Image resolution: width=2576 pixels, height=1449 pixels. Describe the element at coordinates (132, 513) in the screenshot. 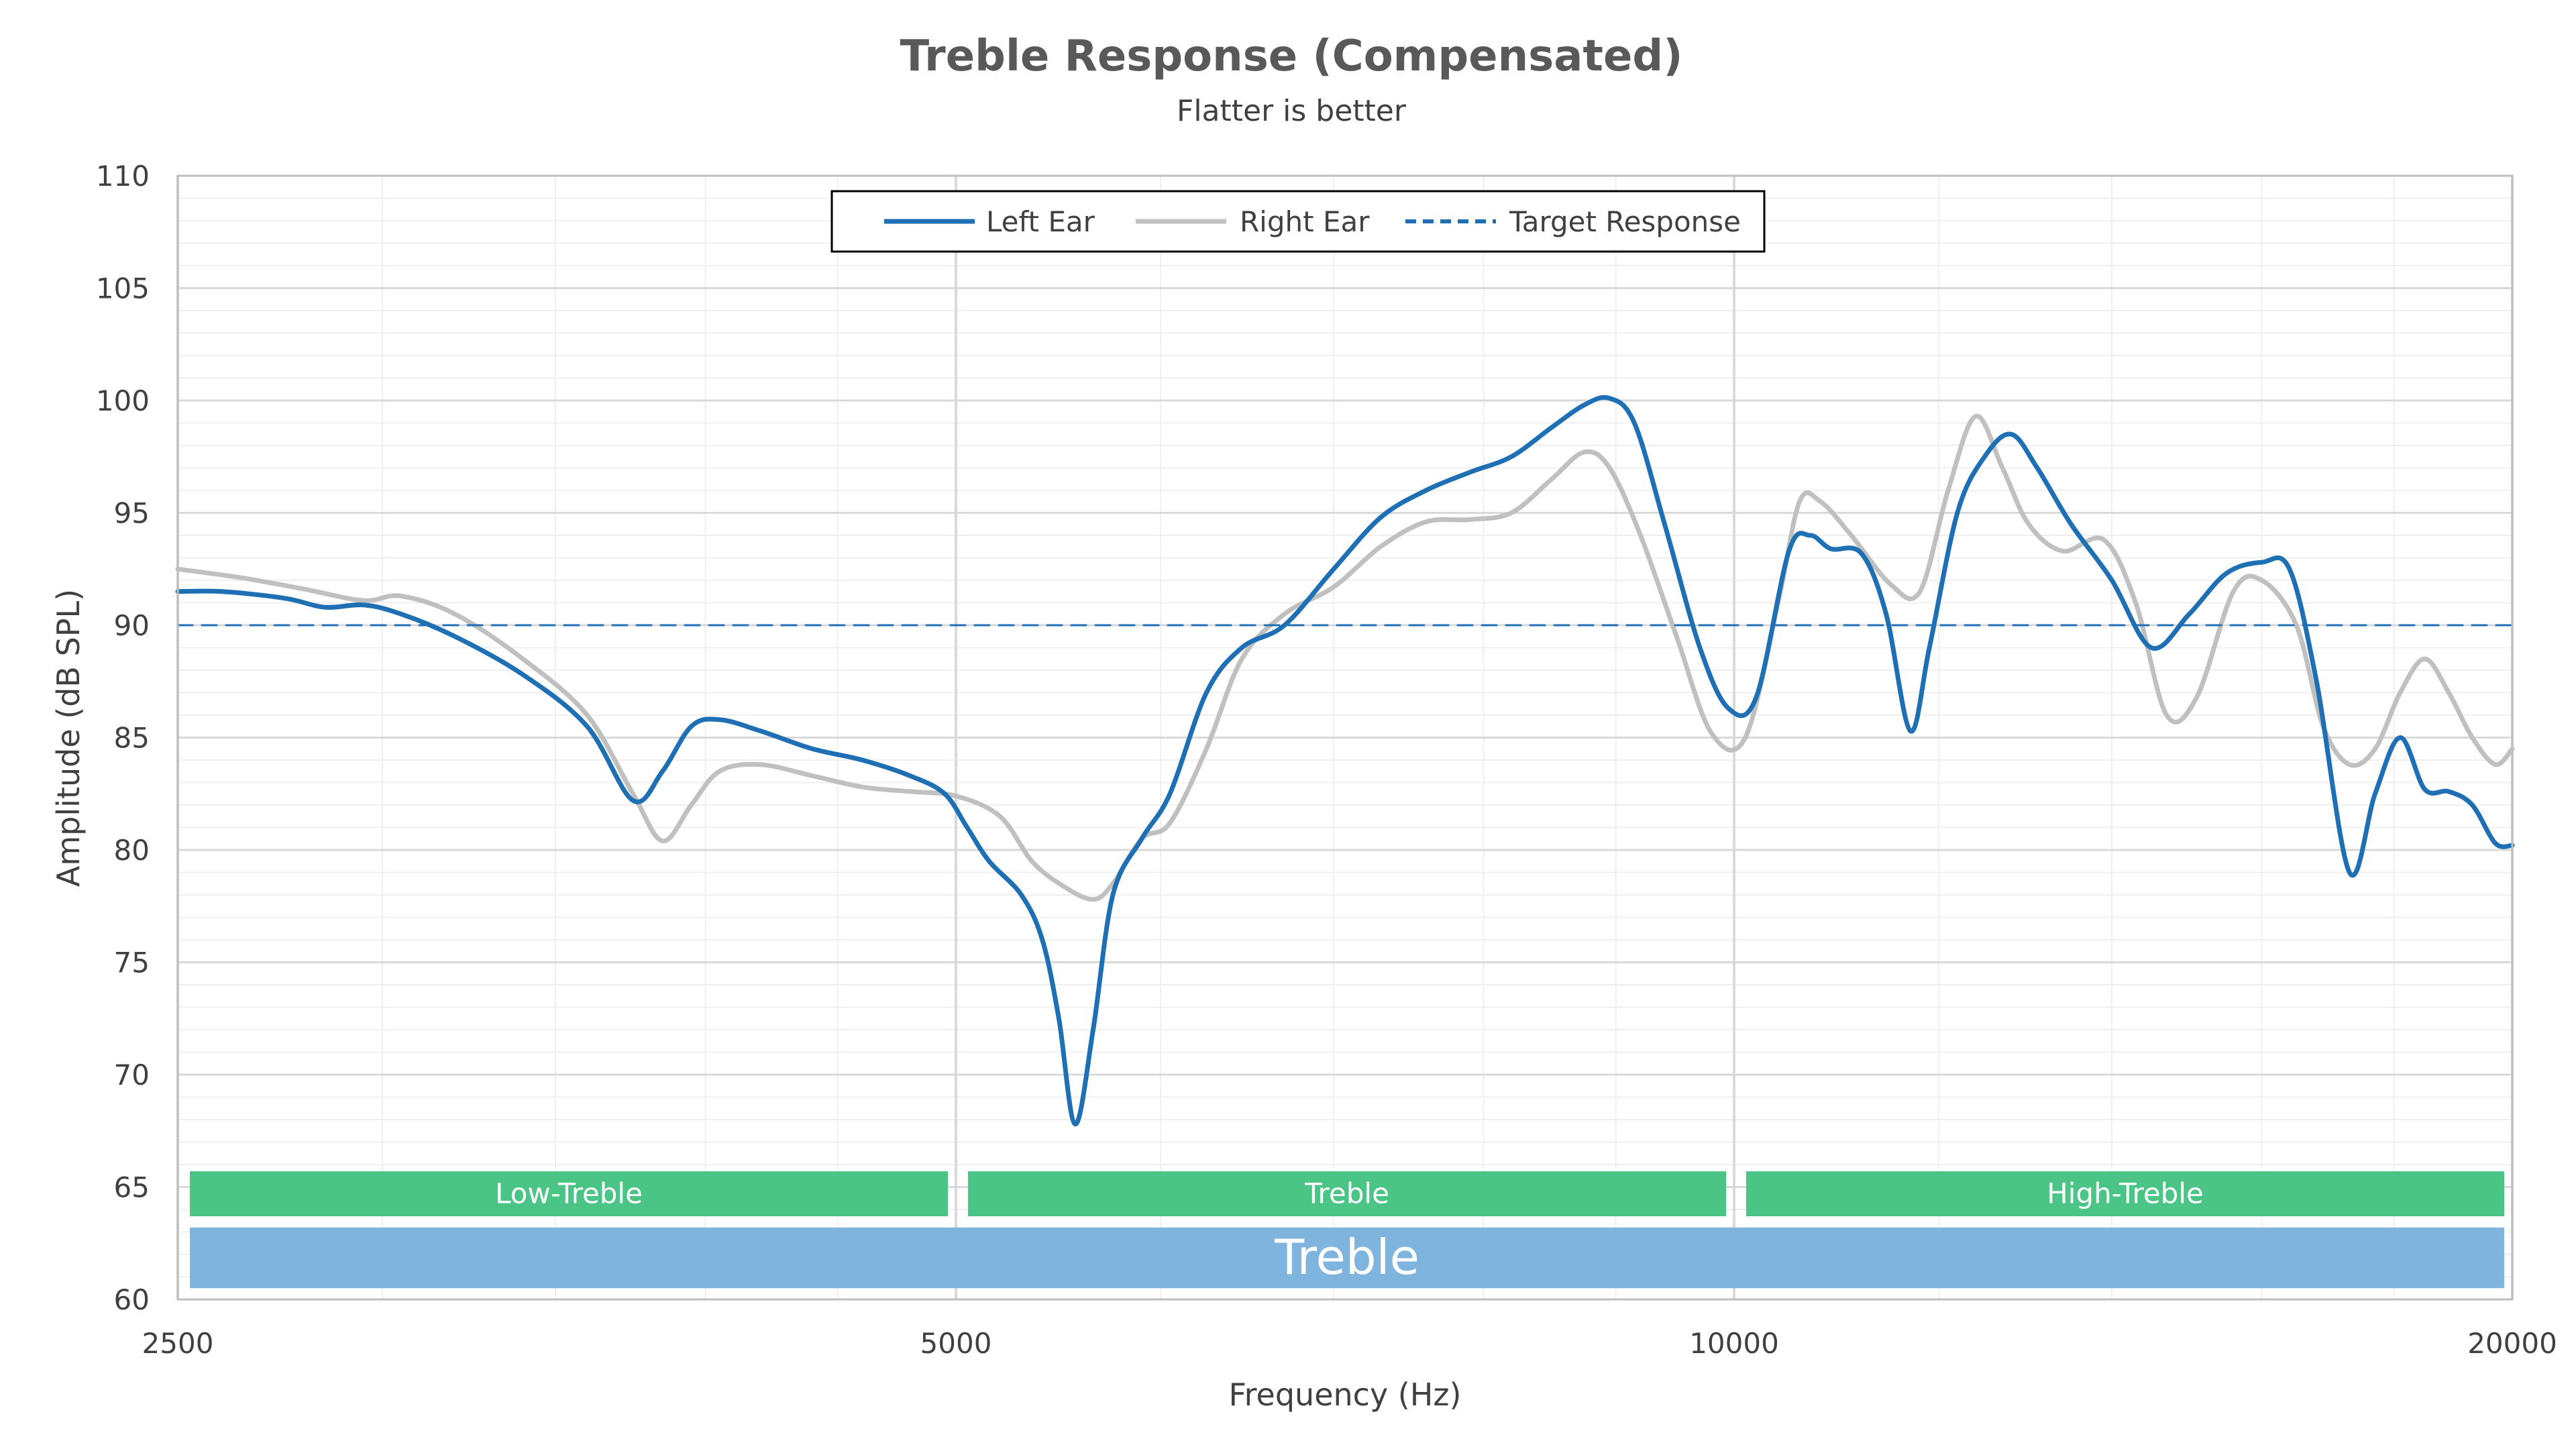

I see `y-tick-label: 95` at that location.